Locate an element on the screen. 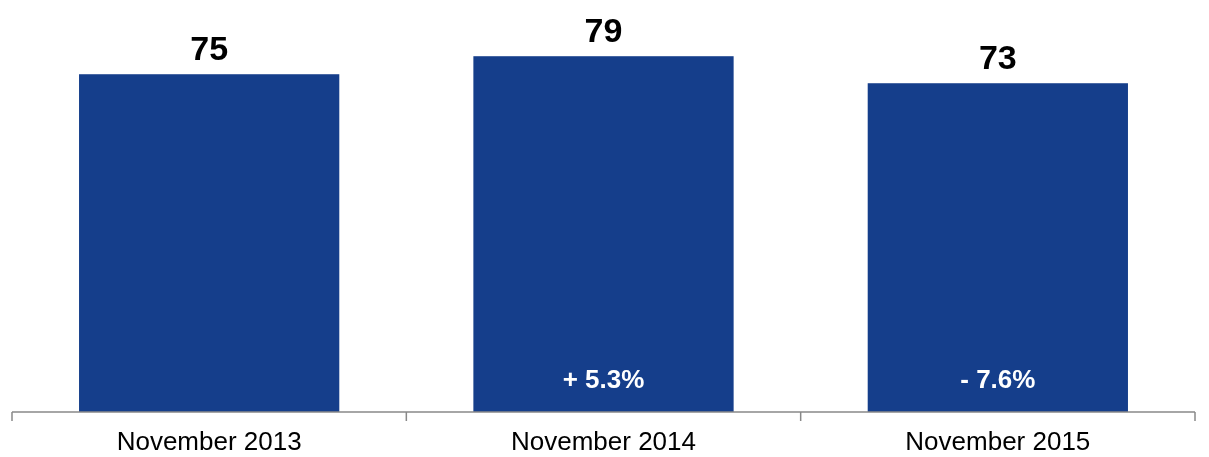  annotation: + 5.3% is located at coordinates (603, 378).